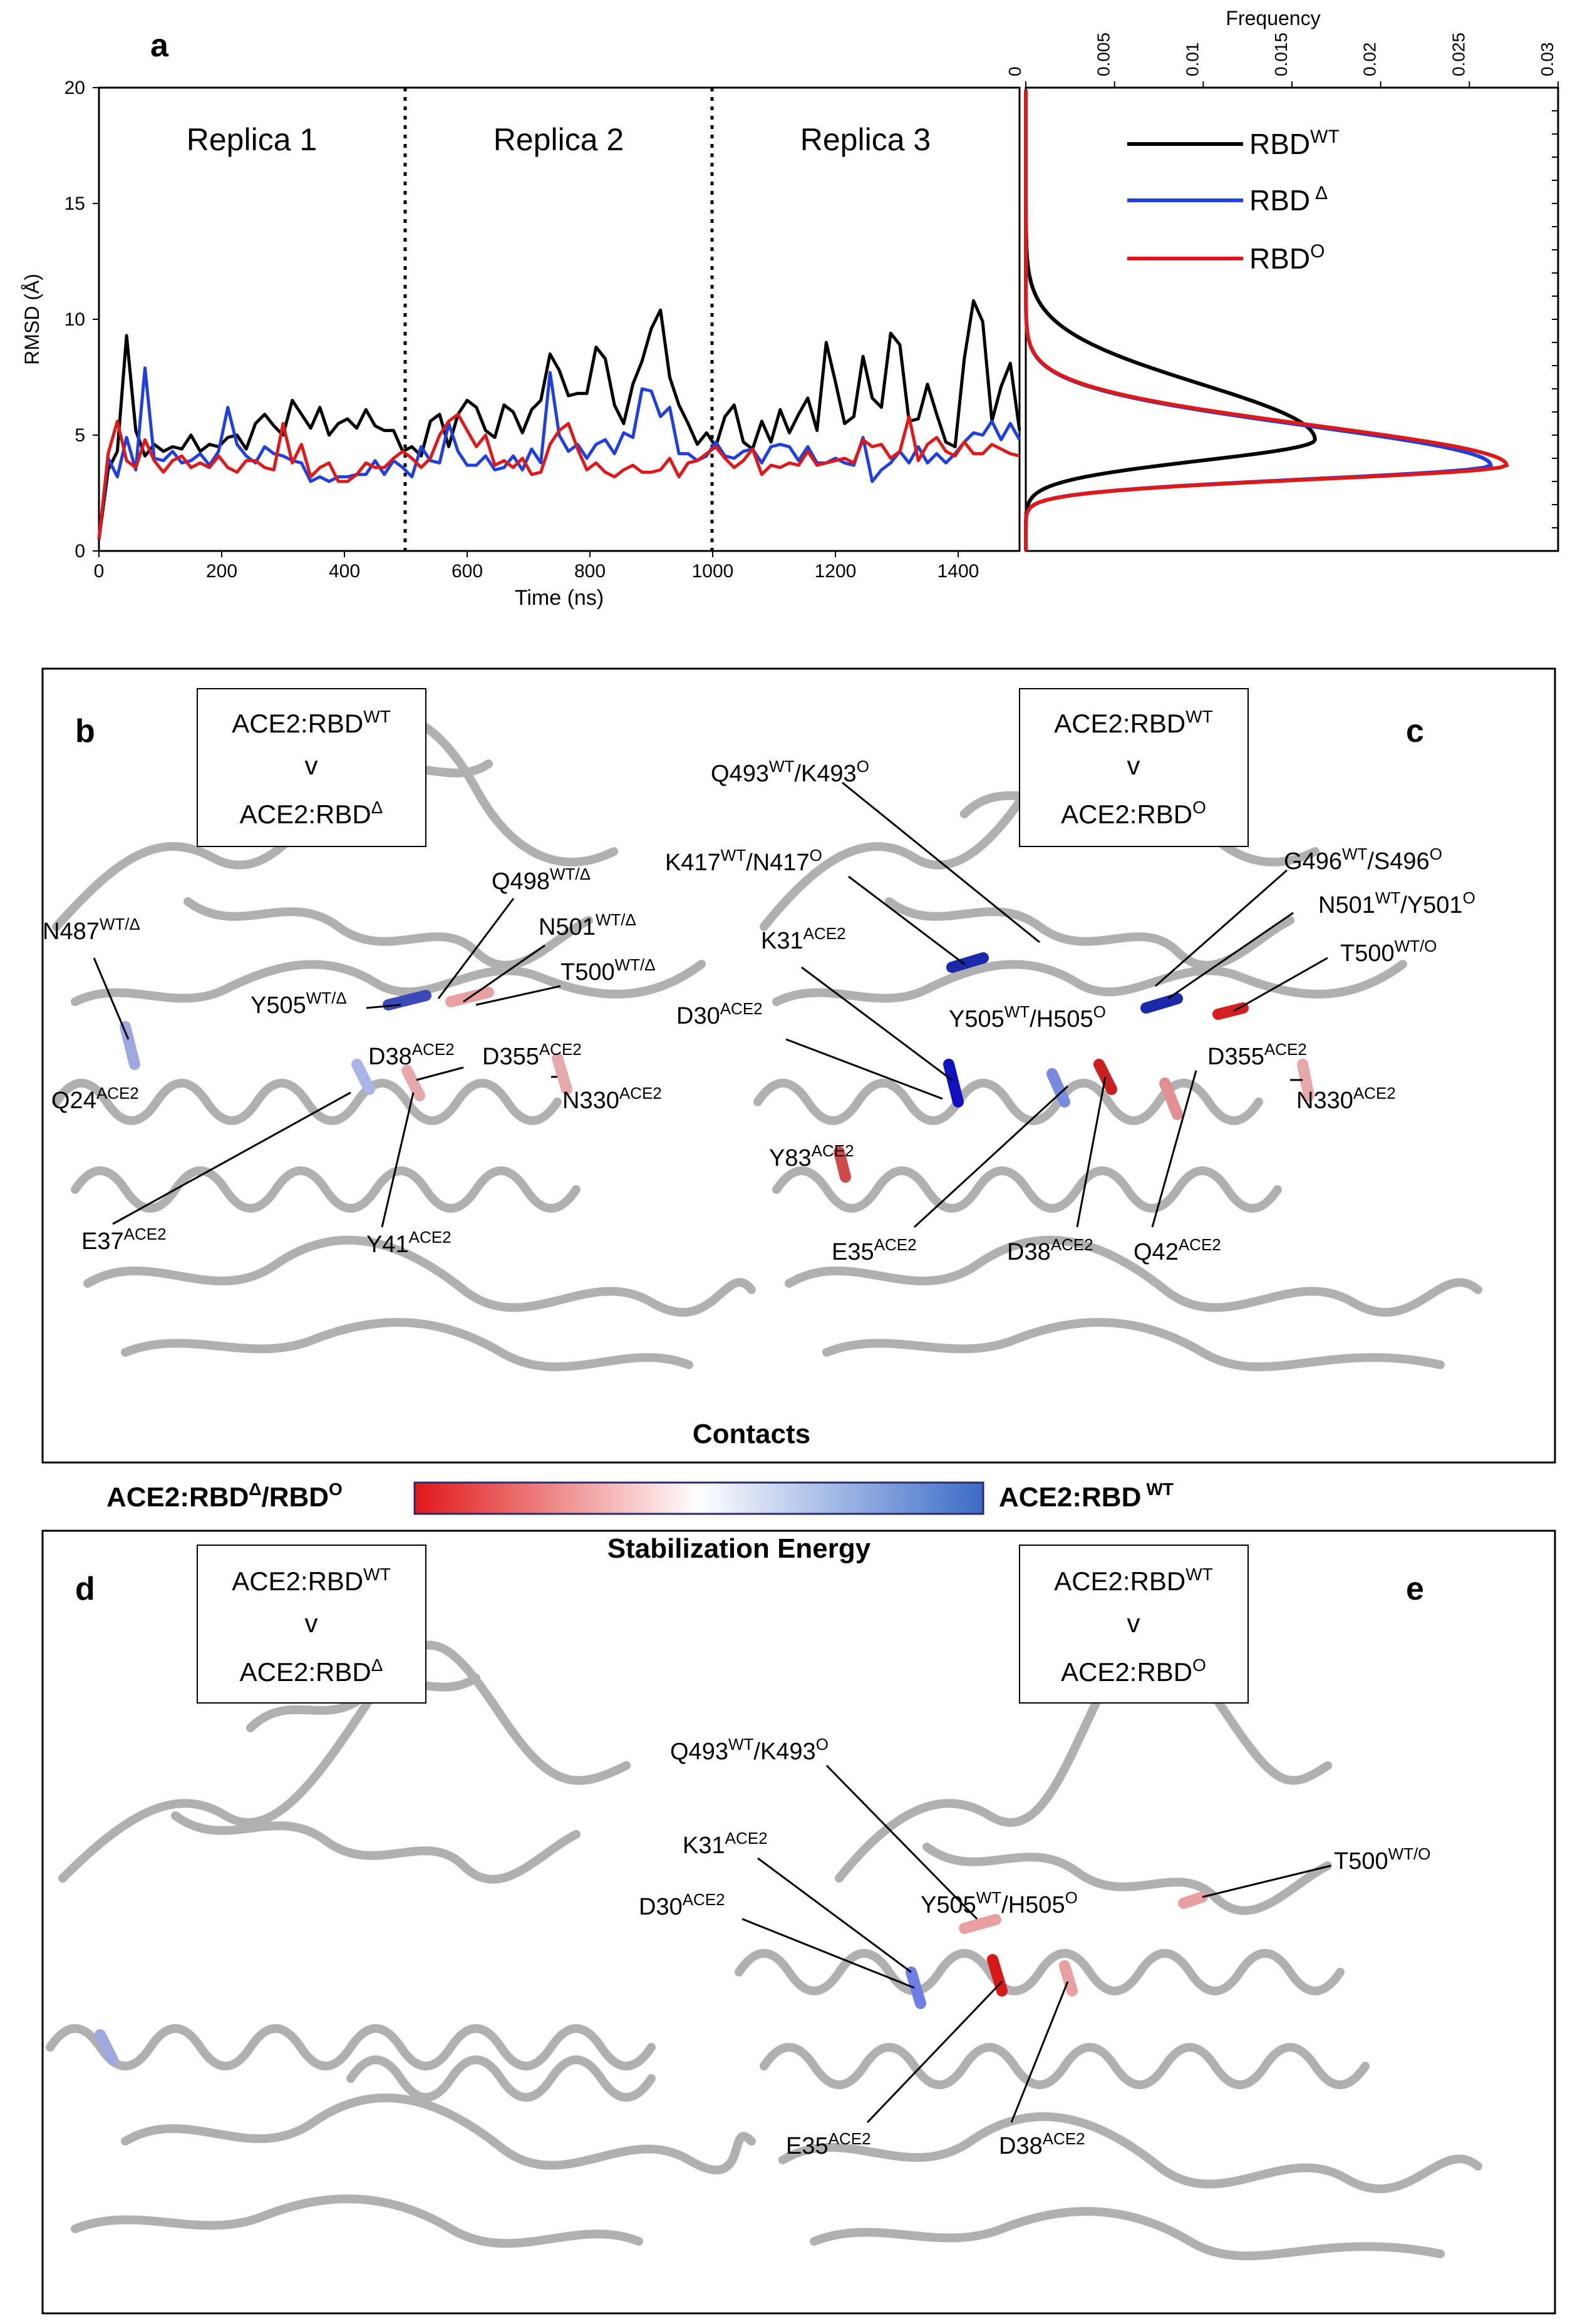 The width and height of the screenshot is (1570, 2324). Describe the element at coordinates (717, 1067) in the screenshot. I see `contact-highlights` at that location.